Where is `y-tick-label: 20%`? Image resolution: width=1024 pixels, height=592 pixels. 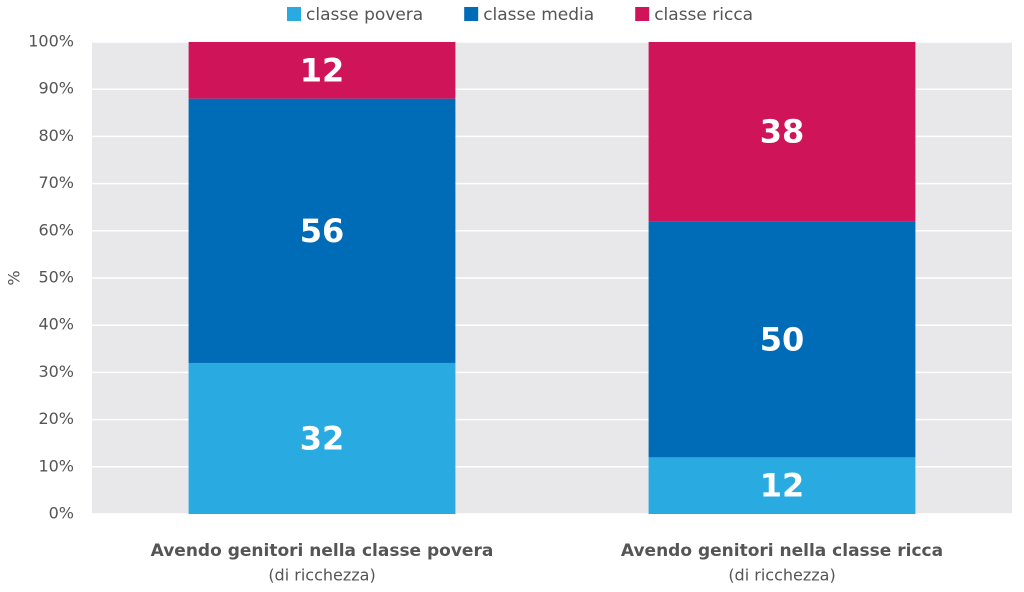 y-tick-label: 20% is located at coordinates (56, 418).